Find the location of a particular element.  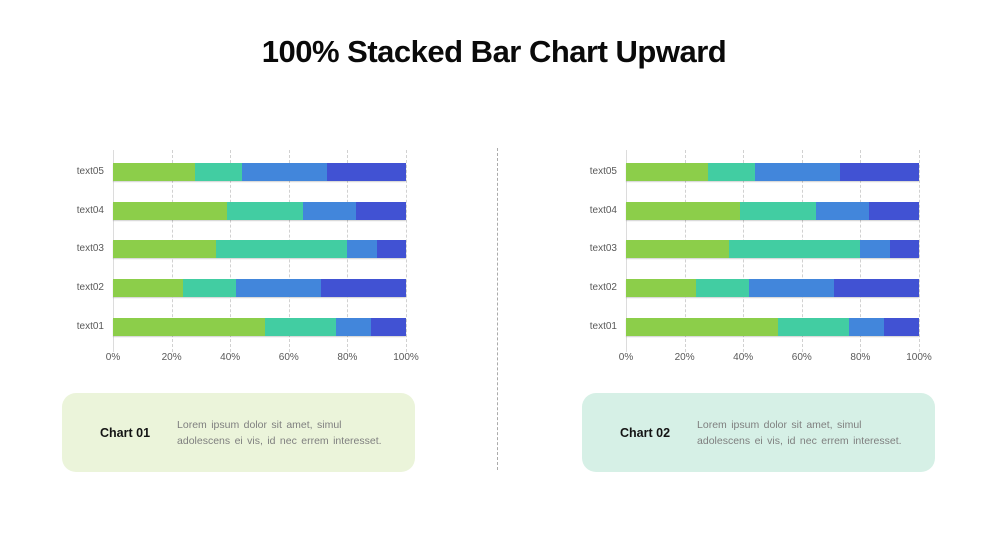

vertical-dashed-divider is located at coordinates (497, 309).